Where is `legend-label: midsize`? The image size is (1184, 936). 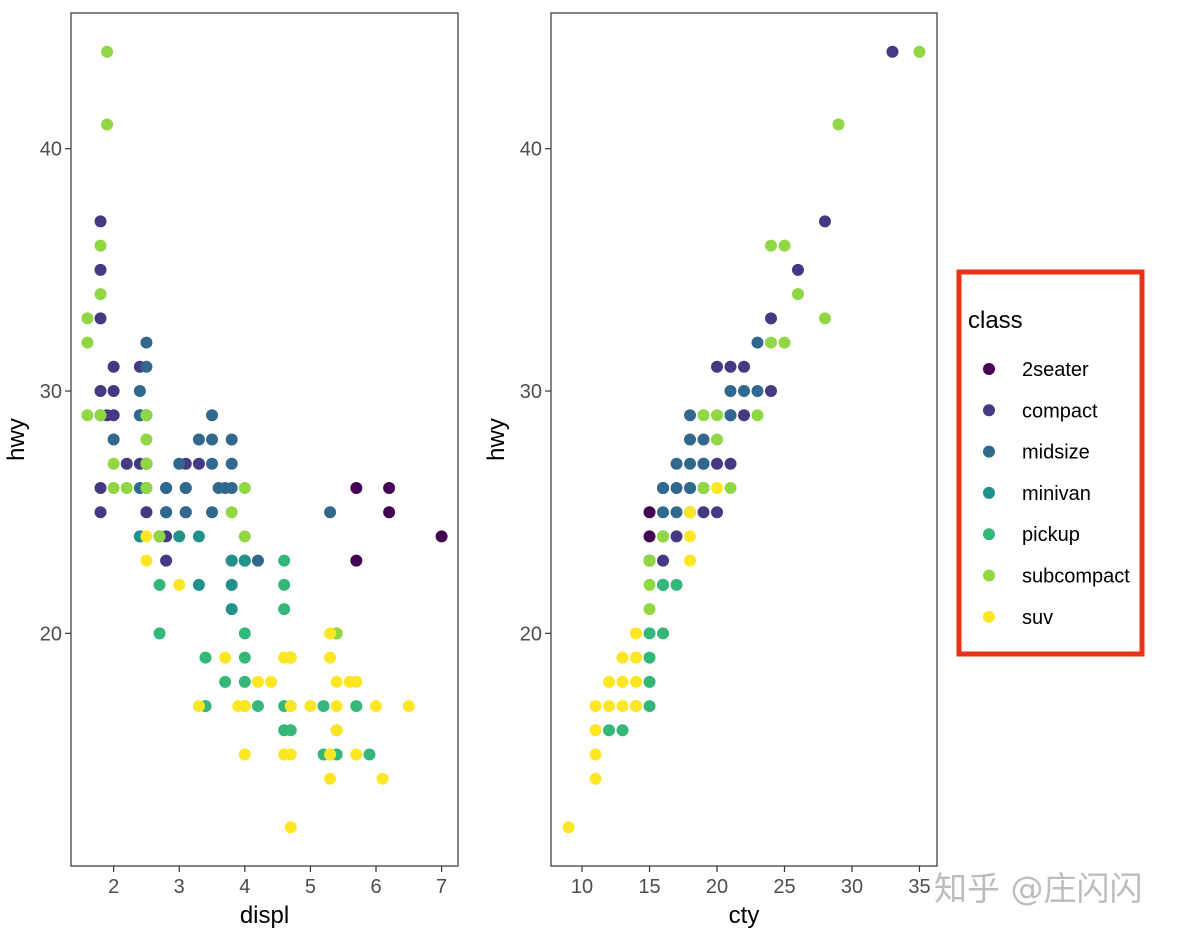 legend-label: midsize is located at coordinates (1056, 453).